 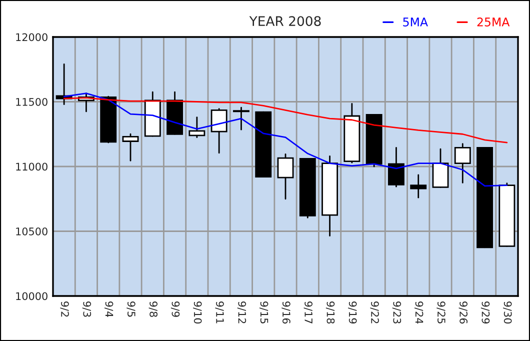 I want to click on x-tick-label: 9/24, so click(x=419, y=313).